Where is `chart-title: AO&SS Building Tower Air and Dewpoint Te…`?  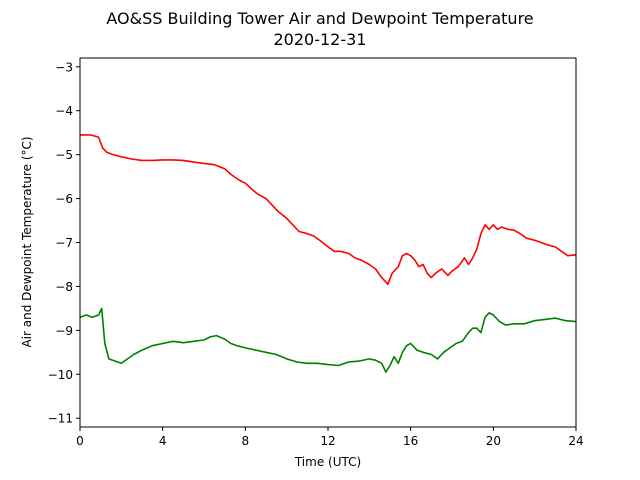 chart-title: AO&SS Building Tower Air and Dewpoint Te… is located at coordinates (319, 18).